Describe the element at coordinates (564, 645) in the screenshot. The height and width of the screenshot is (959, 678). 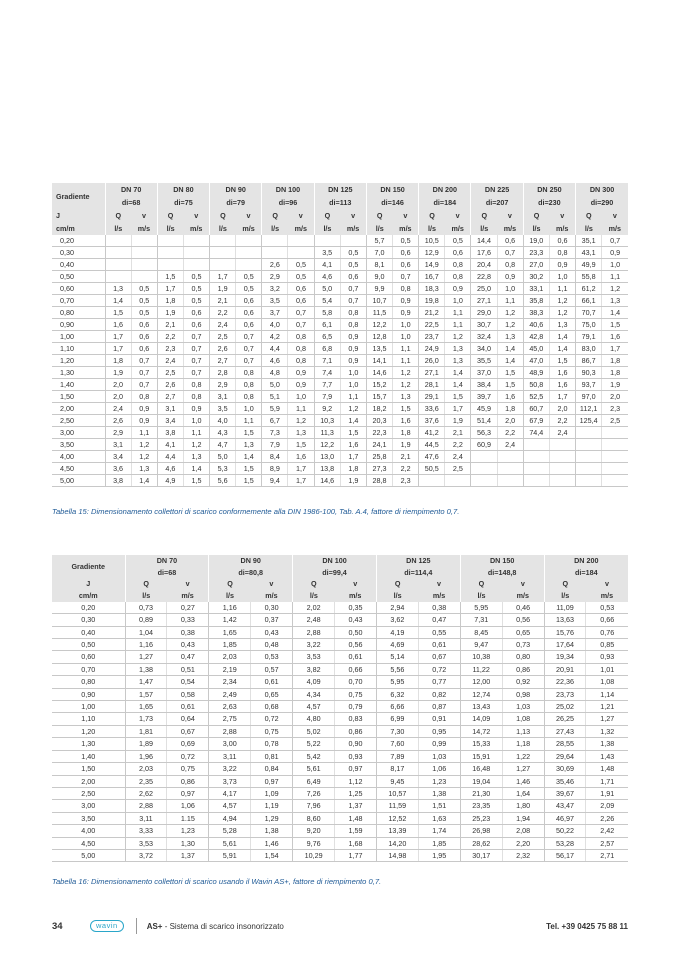
I see `flow-cell: 17,64` at that location.